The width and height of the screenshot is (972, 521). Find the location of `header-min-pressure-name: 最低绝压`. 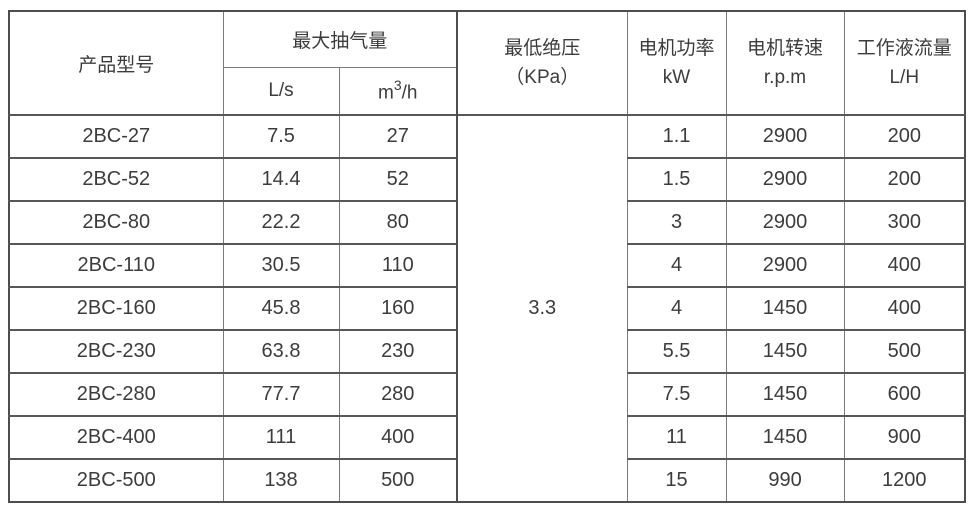

header-min-pressure-name: 最低绝压 is located at coordinates (542, 48).